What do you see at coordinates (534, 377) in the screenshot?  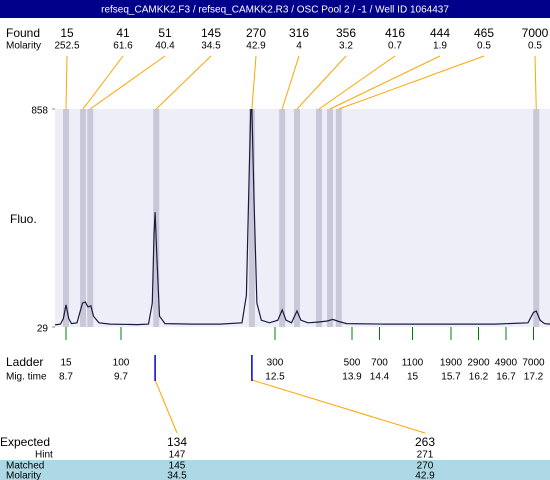 I see `ladder-time: 17.2` at bounding box center [534, 377].